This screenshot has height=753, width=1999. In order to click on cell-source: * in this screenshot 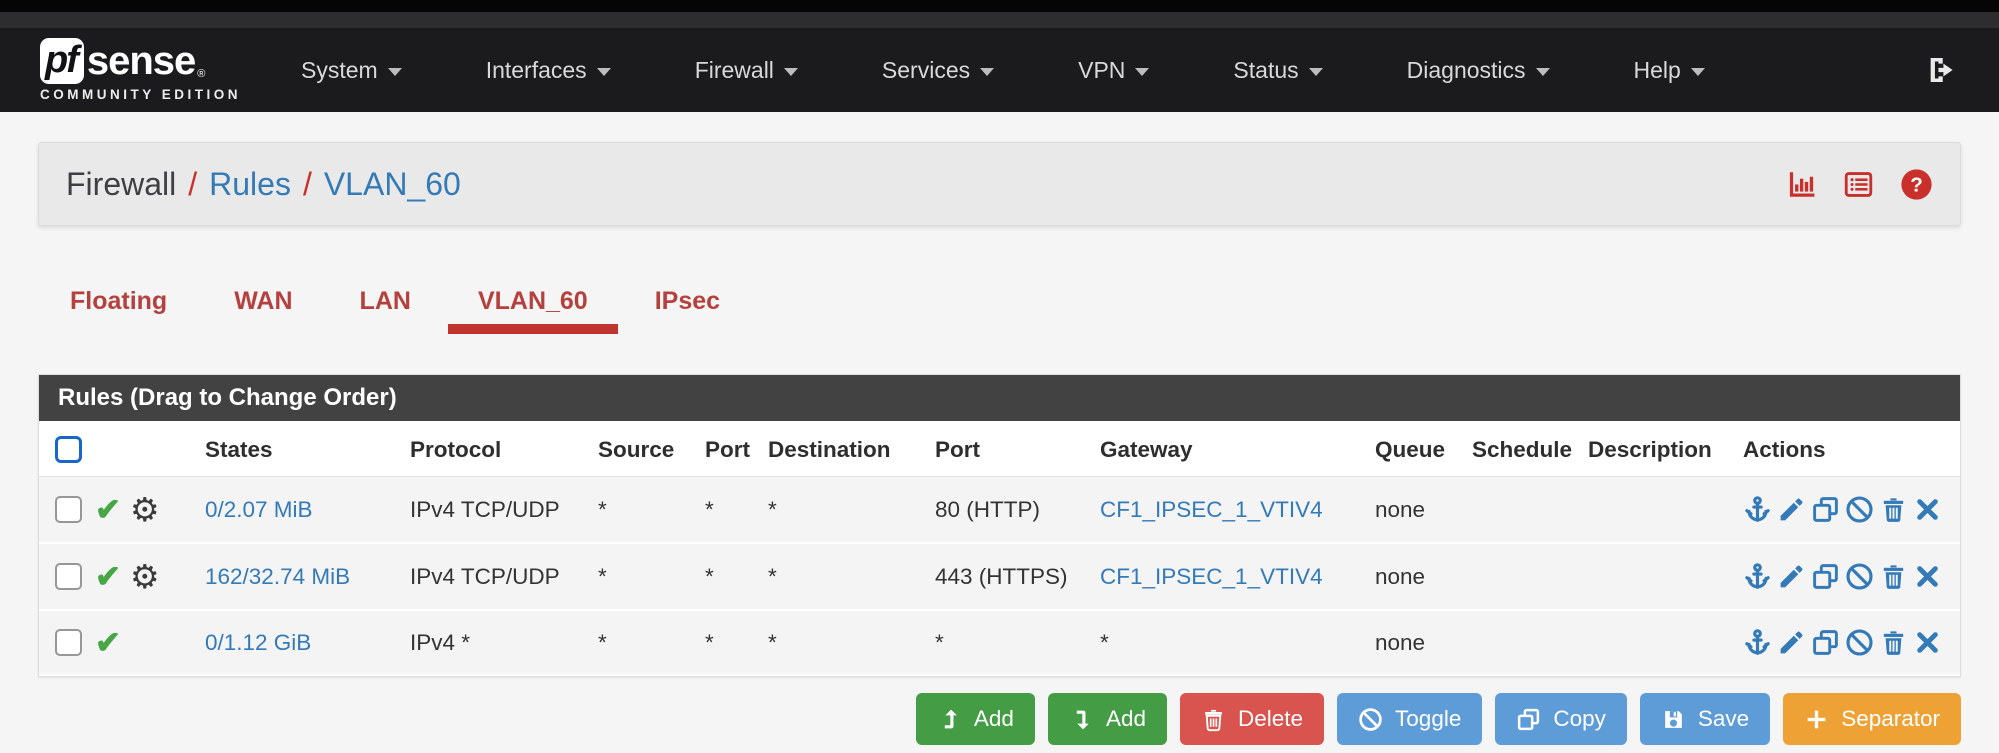, I will do `click(602, 509)`.